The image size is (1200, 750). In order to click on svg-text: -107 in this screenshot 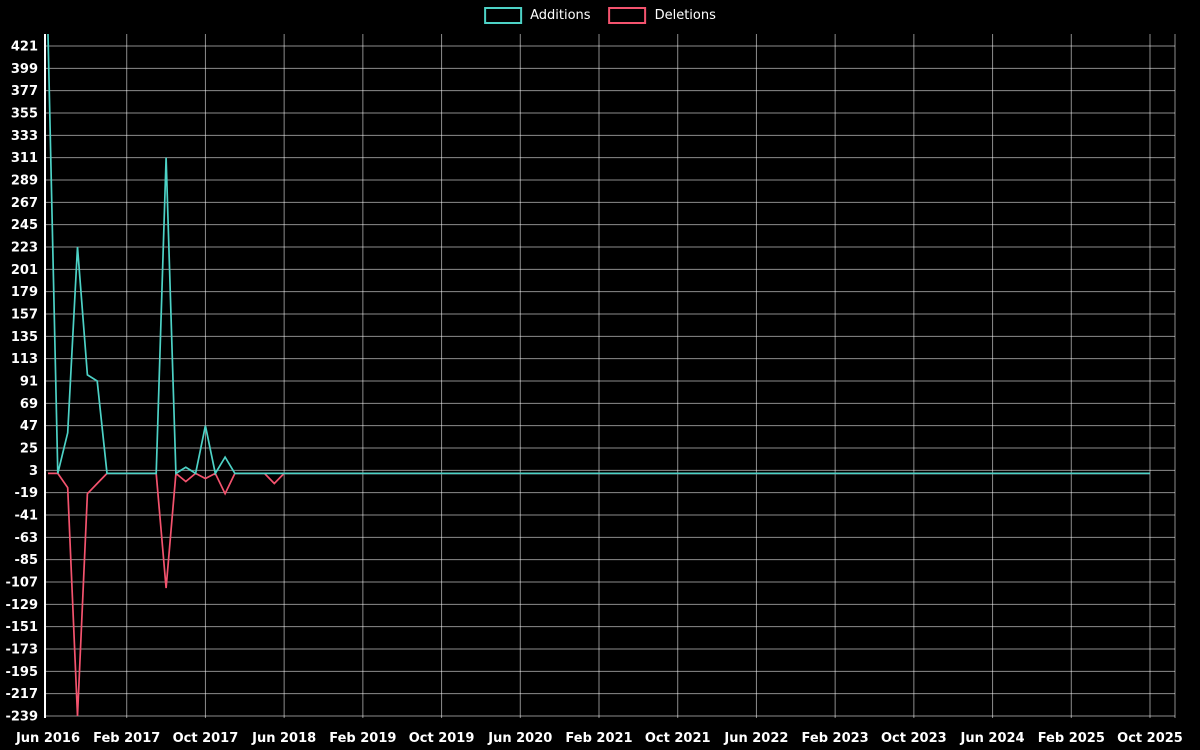, I will do `click(21, 583)`.